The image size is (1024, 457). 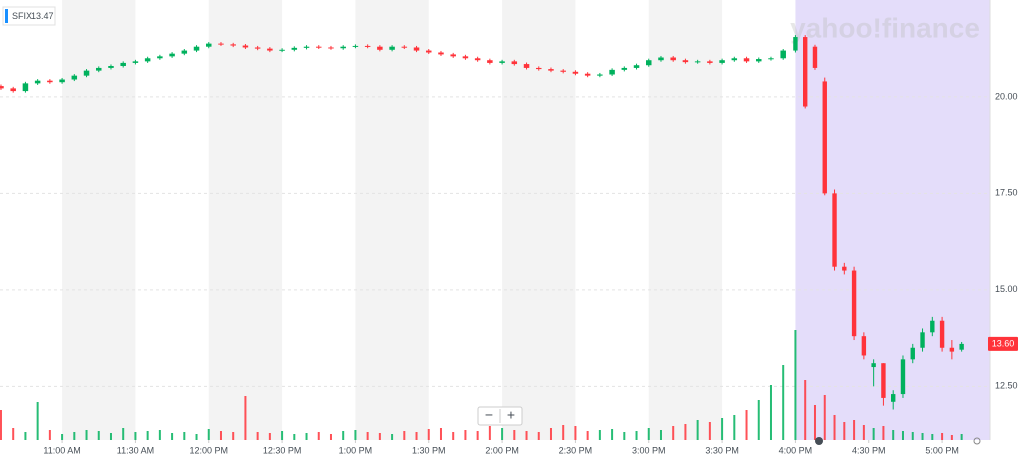 What do you see at coordinates (489, 415) in the screenshot?
I see `zoom-out: −` at bounding box center [489, 415].